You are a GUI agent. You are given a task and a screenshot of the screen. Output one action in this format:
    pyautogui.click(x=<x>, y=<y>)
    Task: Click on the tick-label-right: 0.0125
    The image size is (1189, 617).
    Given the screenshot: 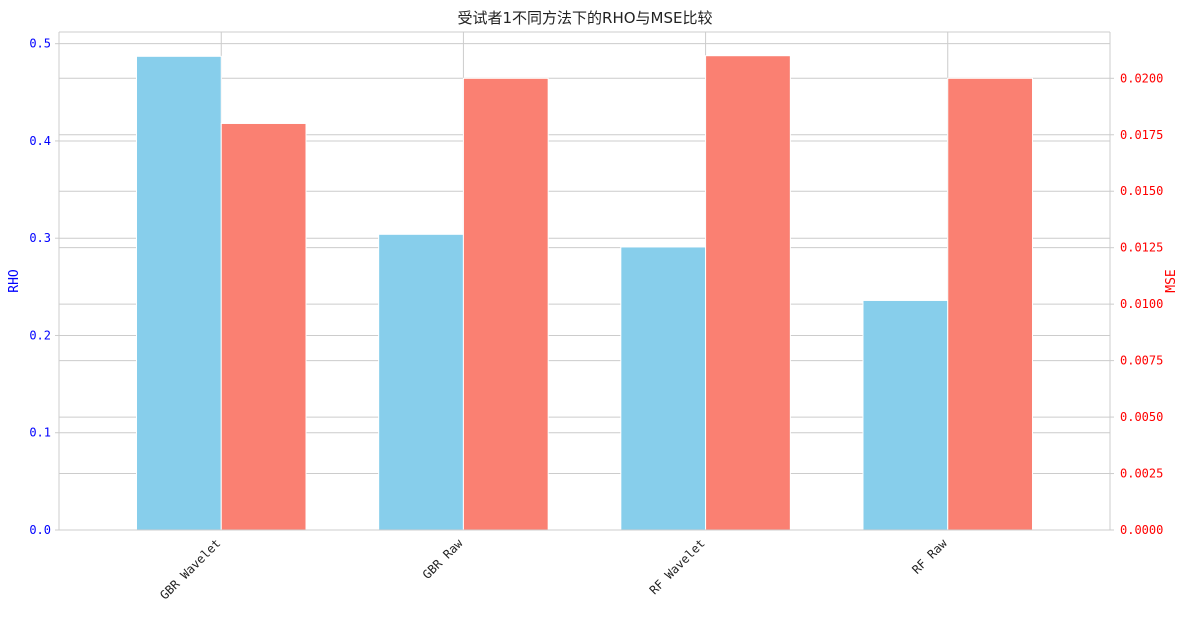 What is the action you would take?
    pyautogui.click(x=1141, y=248)
    